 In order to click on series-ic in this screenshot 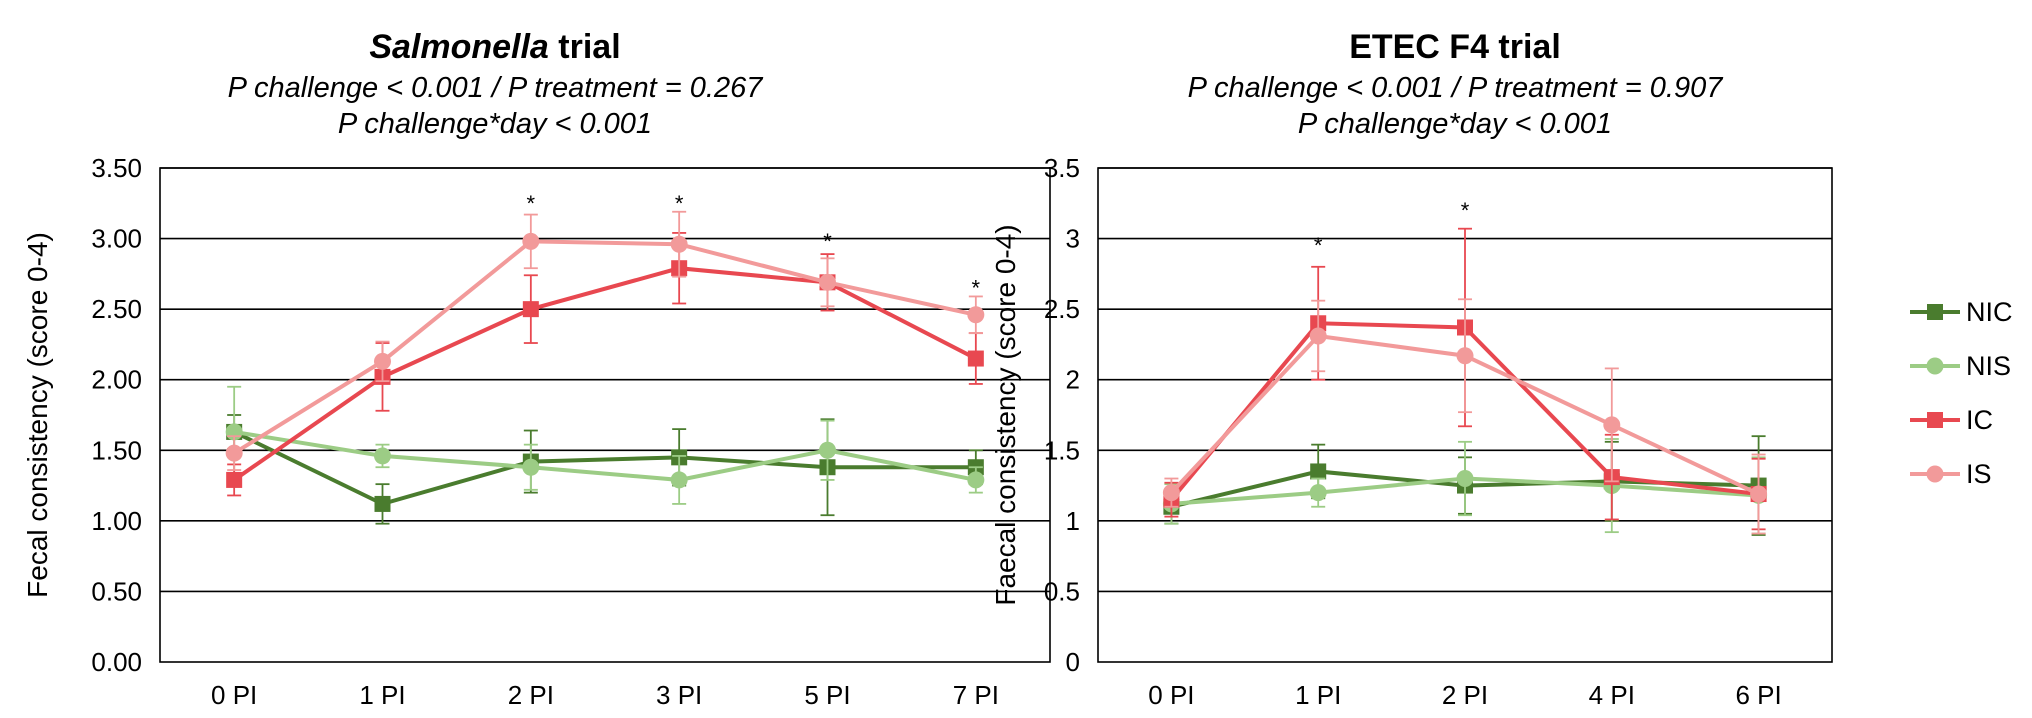, I will do `click(605, 364)`.